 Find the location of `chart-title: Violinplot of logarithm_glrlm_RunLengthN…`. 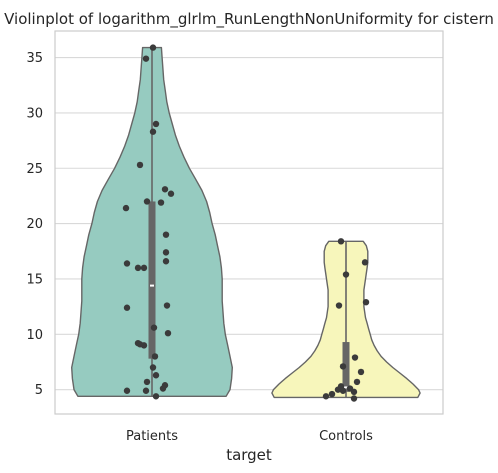

chart-title: Violinplot of logarithm_glrlm_RunLengthN… is located at coordinates (249, 19).